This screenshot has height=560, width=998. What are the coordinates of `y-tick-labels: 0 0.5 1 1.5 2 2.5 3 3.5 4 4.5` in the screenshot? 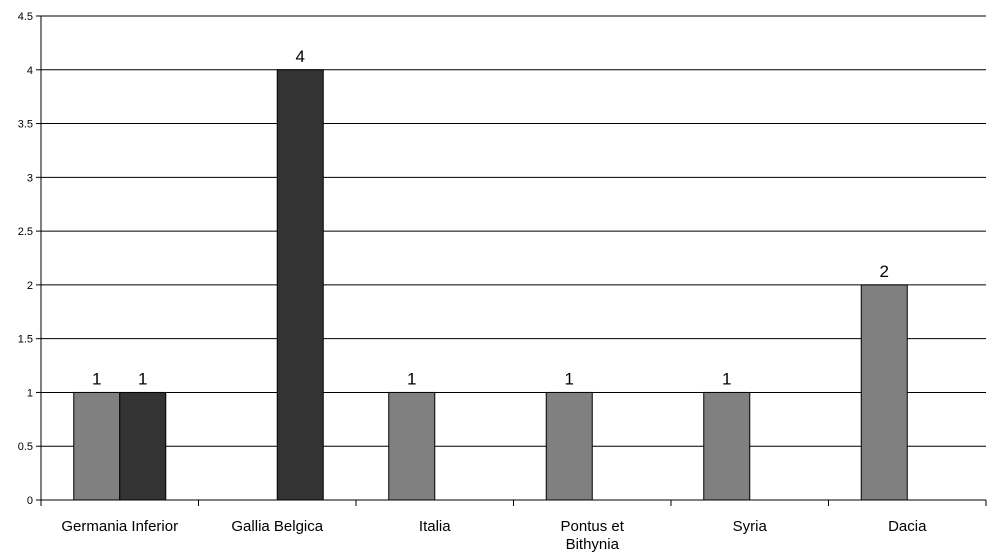 It's located at (25, 259).